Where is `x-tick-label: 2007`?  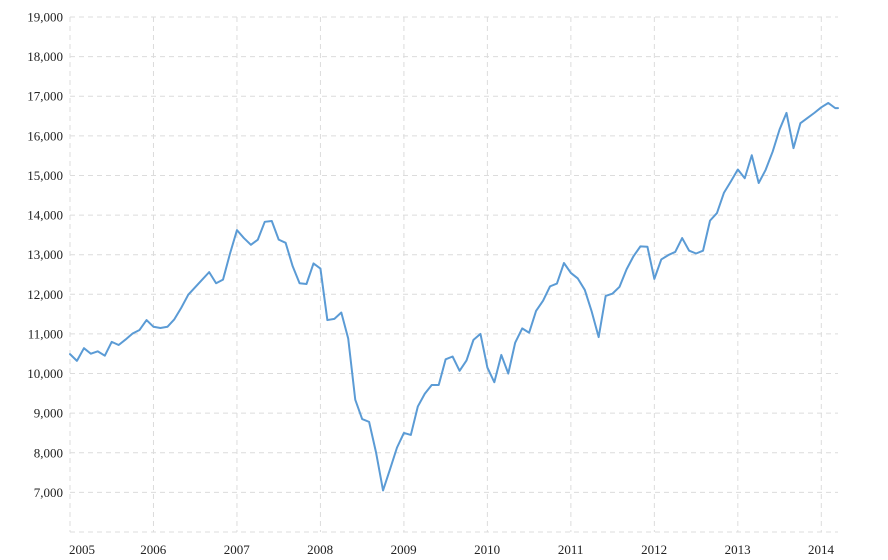
x-tick-label: 2007 is located at coordinates (237, 549).